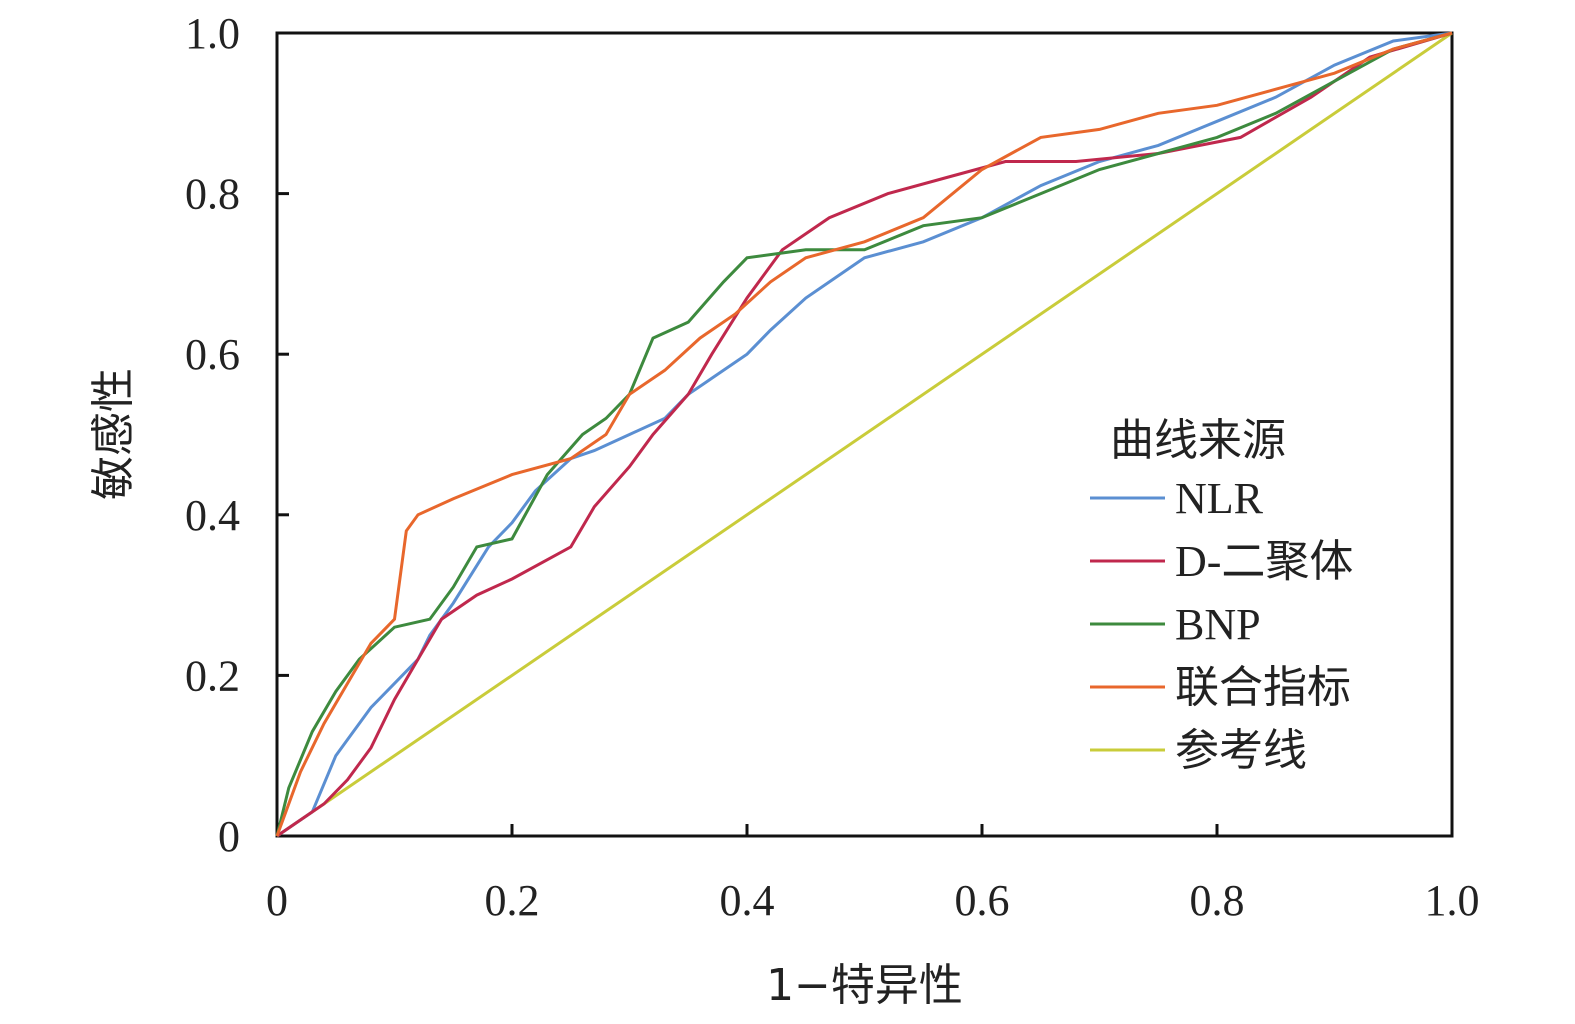  Describe the element at coordinates (982, 900) in the screenshot. I see `x-tick-label: 0.6` at that location.